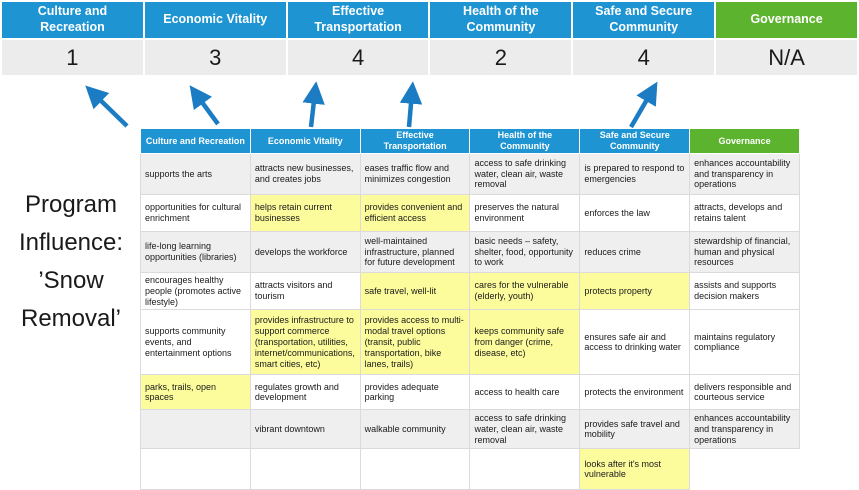 The image size is (859, 490). I want to click on matrix-cell: access to health care, so click(525, 392).